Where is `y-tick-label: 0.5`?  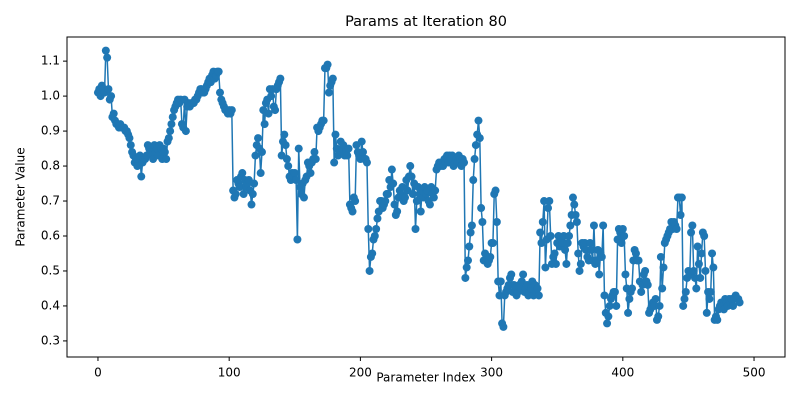
y-tick-label: 0.5 is located at coordinates (50, 270).